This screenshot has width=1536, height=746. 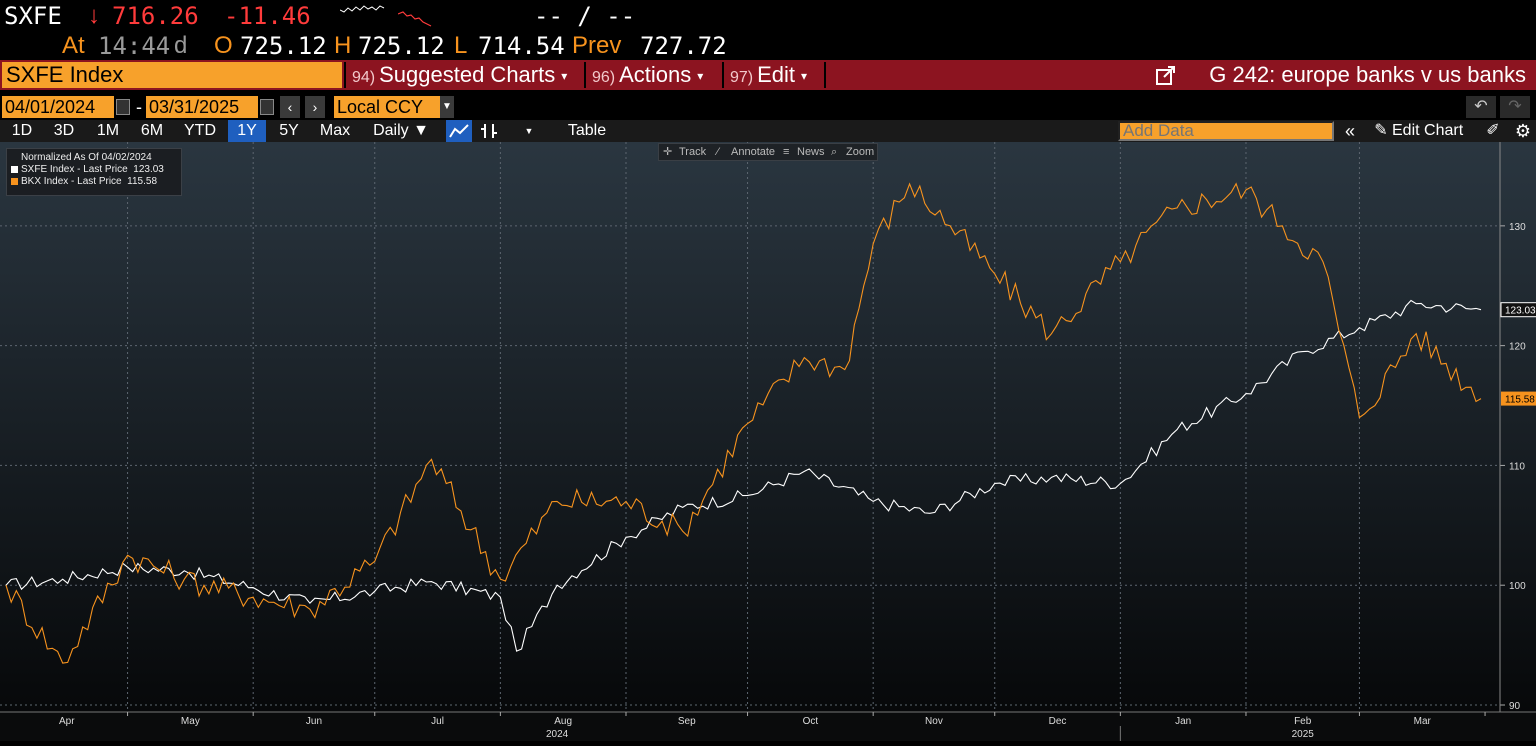 I want to click on y-tick-label: 100, so click(x=1517, y=586).